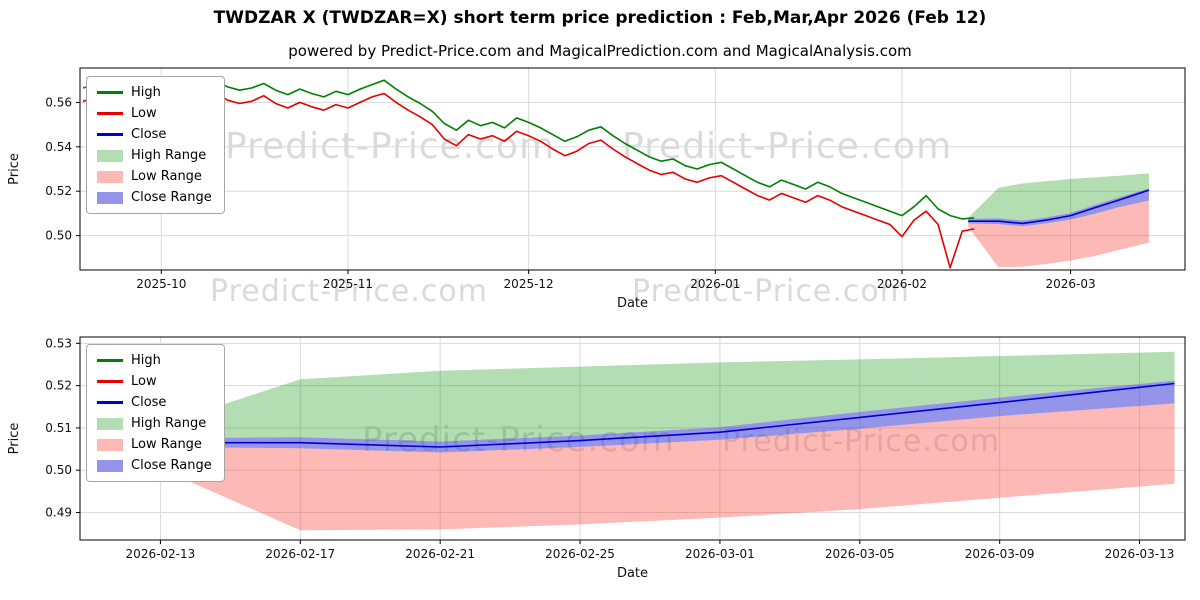  Describe the element at coordinates (348, 284) in the screenshot. I see `x-tick-label: 2025-11` at that location.